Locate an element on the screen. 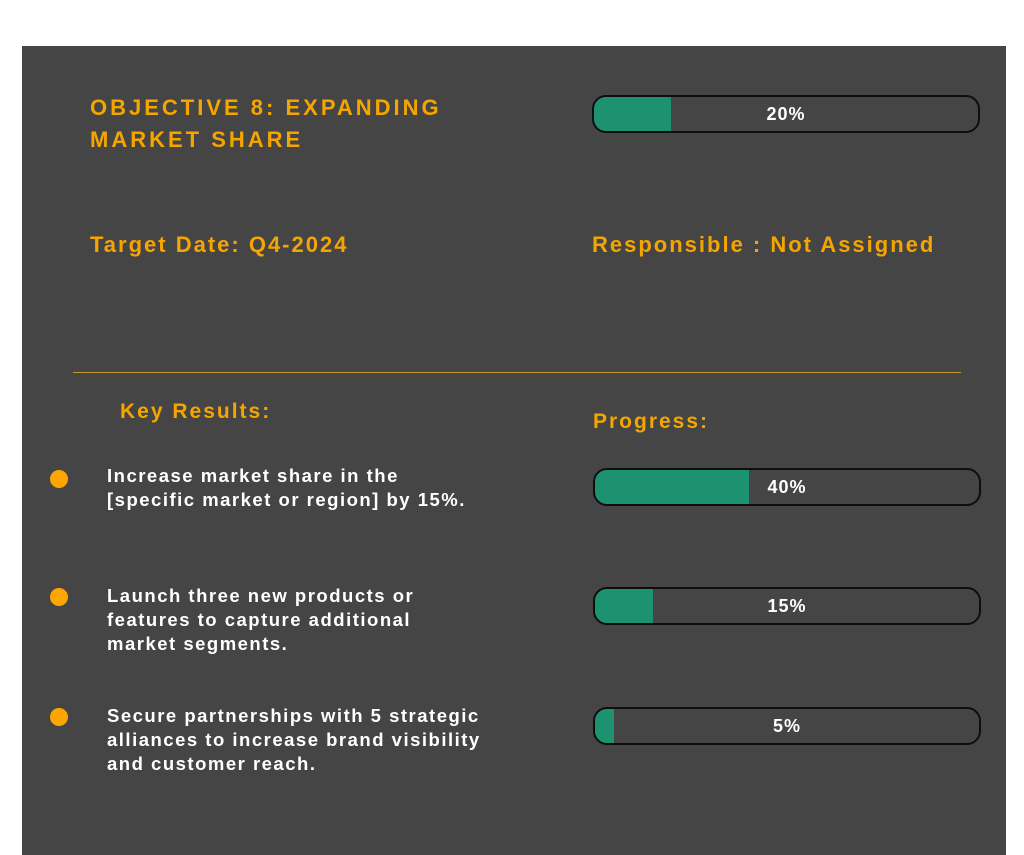  key-result-progress-bar: 40% is located at coordinates (787, 487).